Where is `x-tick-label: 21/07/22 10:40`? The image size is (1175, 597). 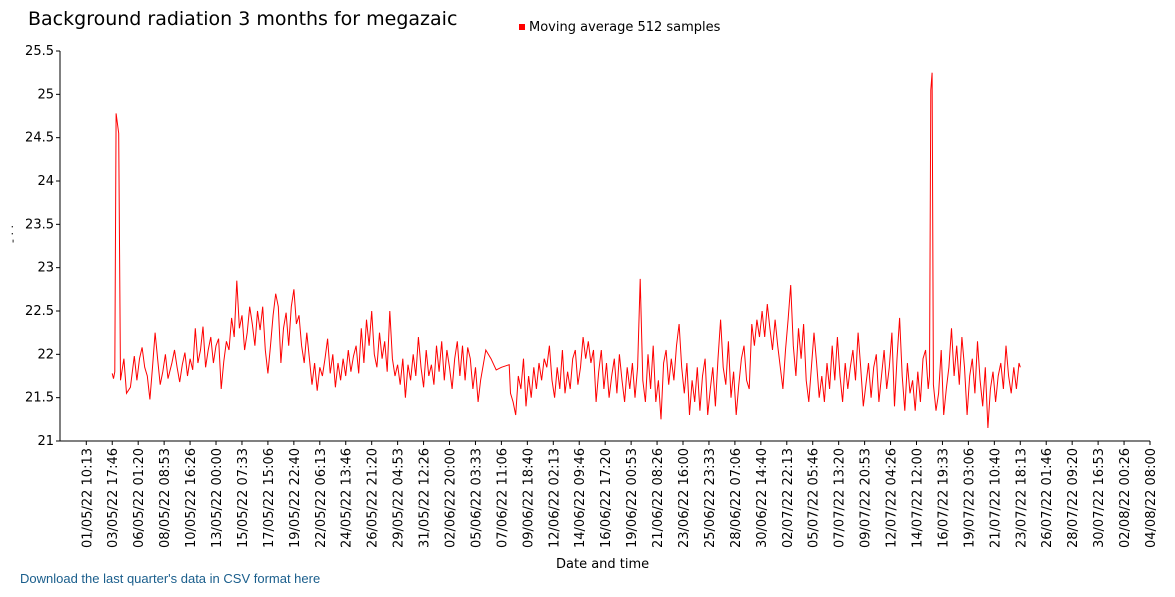 x-tick-label: 21/07/22 10:40 is located at coordinates (995, 498).